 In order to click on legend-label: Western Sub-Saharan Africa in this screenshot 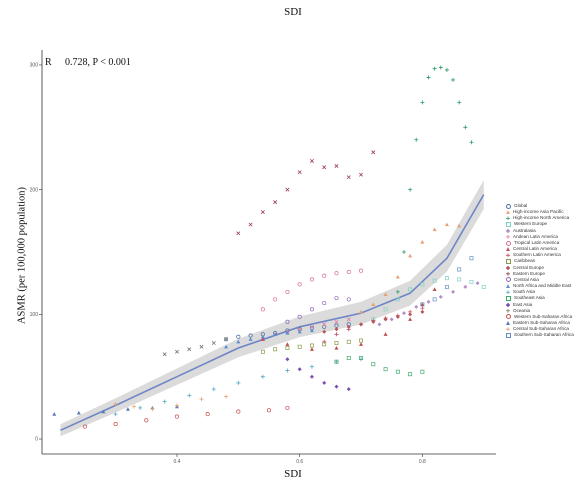, I will do `click(543, 316)`.